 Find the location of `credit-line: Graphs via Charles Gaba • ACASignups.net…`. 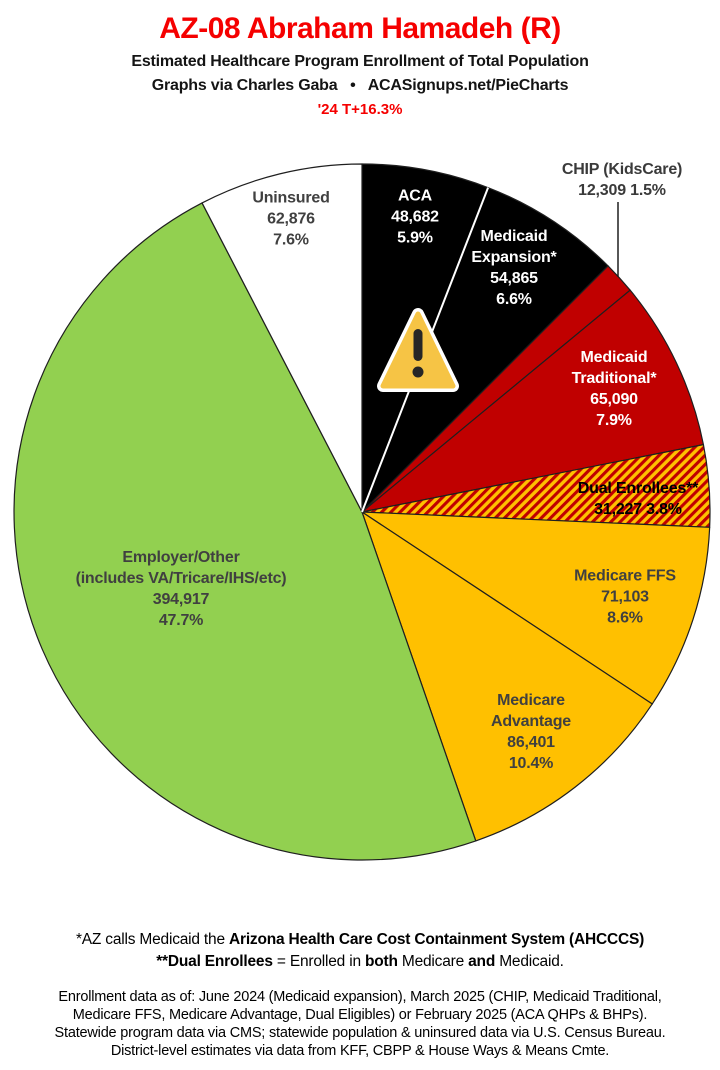

credit-line: Graphs via Charles Gaba • ACASignups.net… is located at coordinates (360, 85).